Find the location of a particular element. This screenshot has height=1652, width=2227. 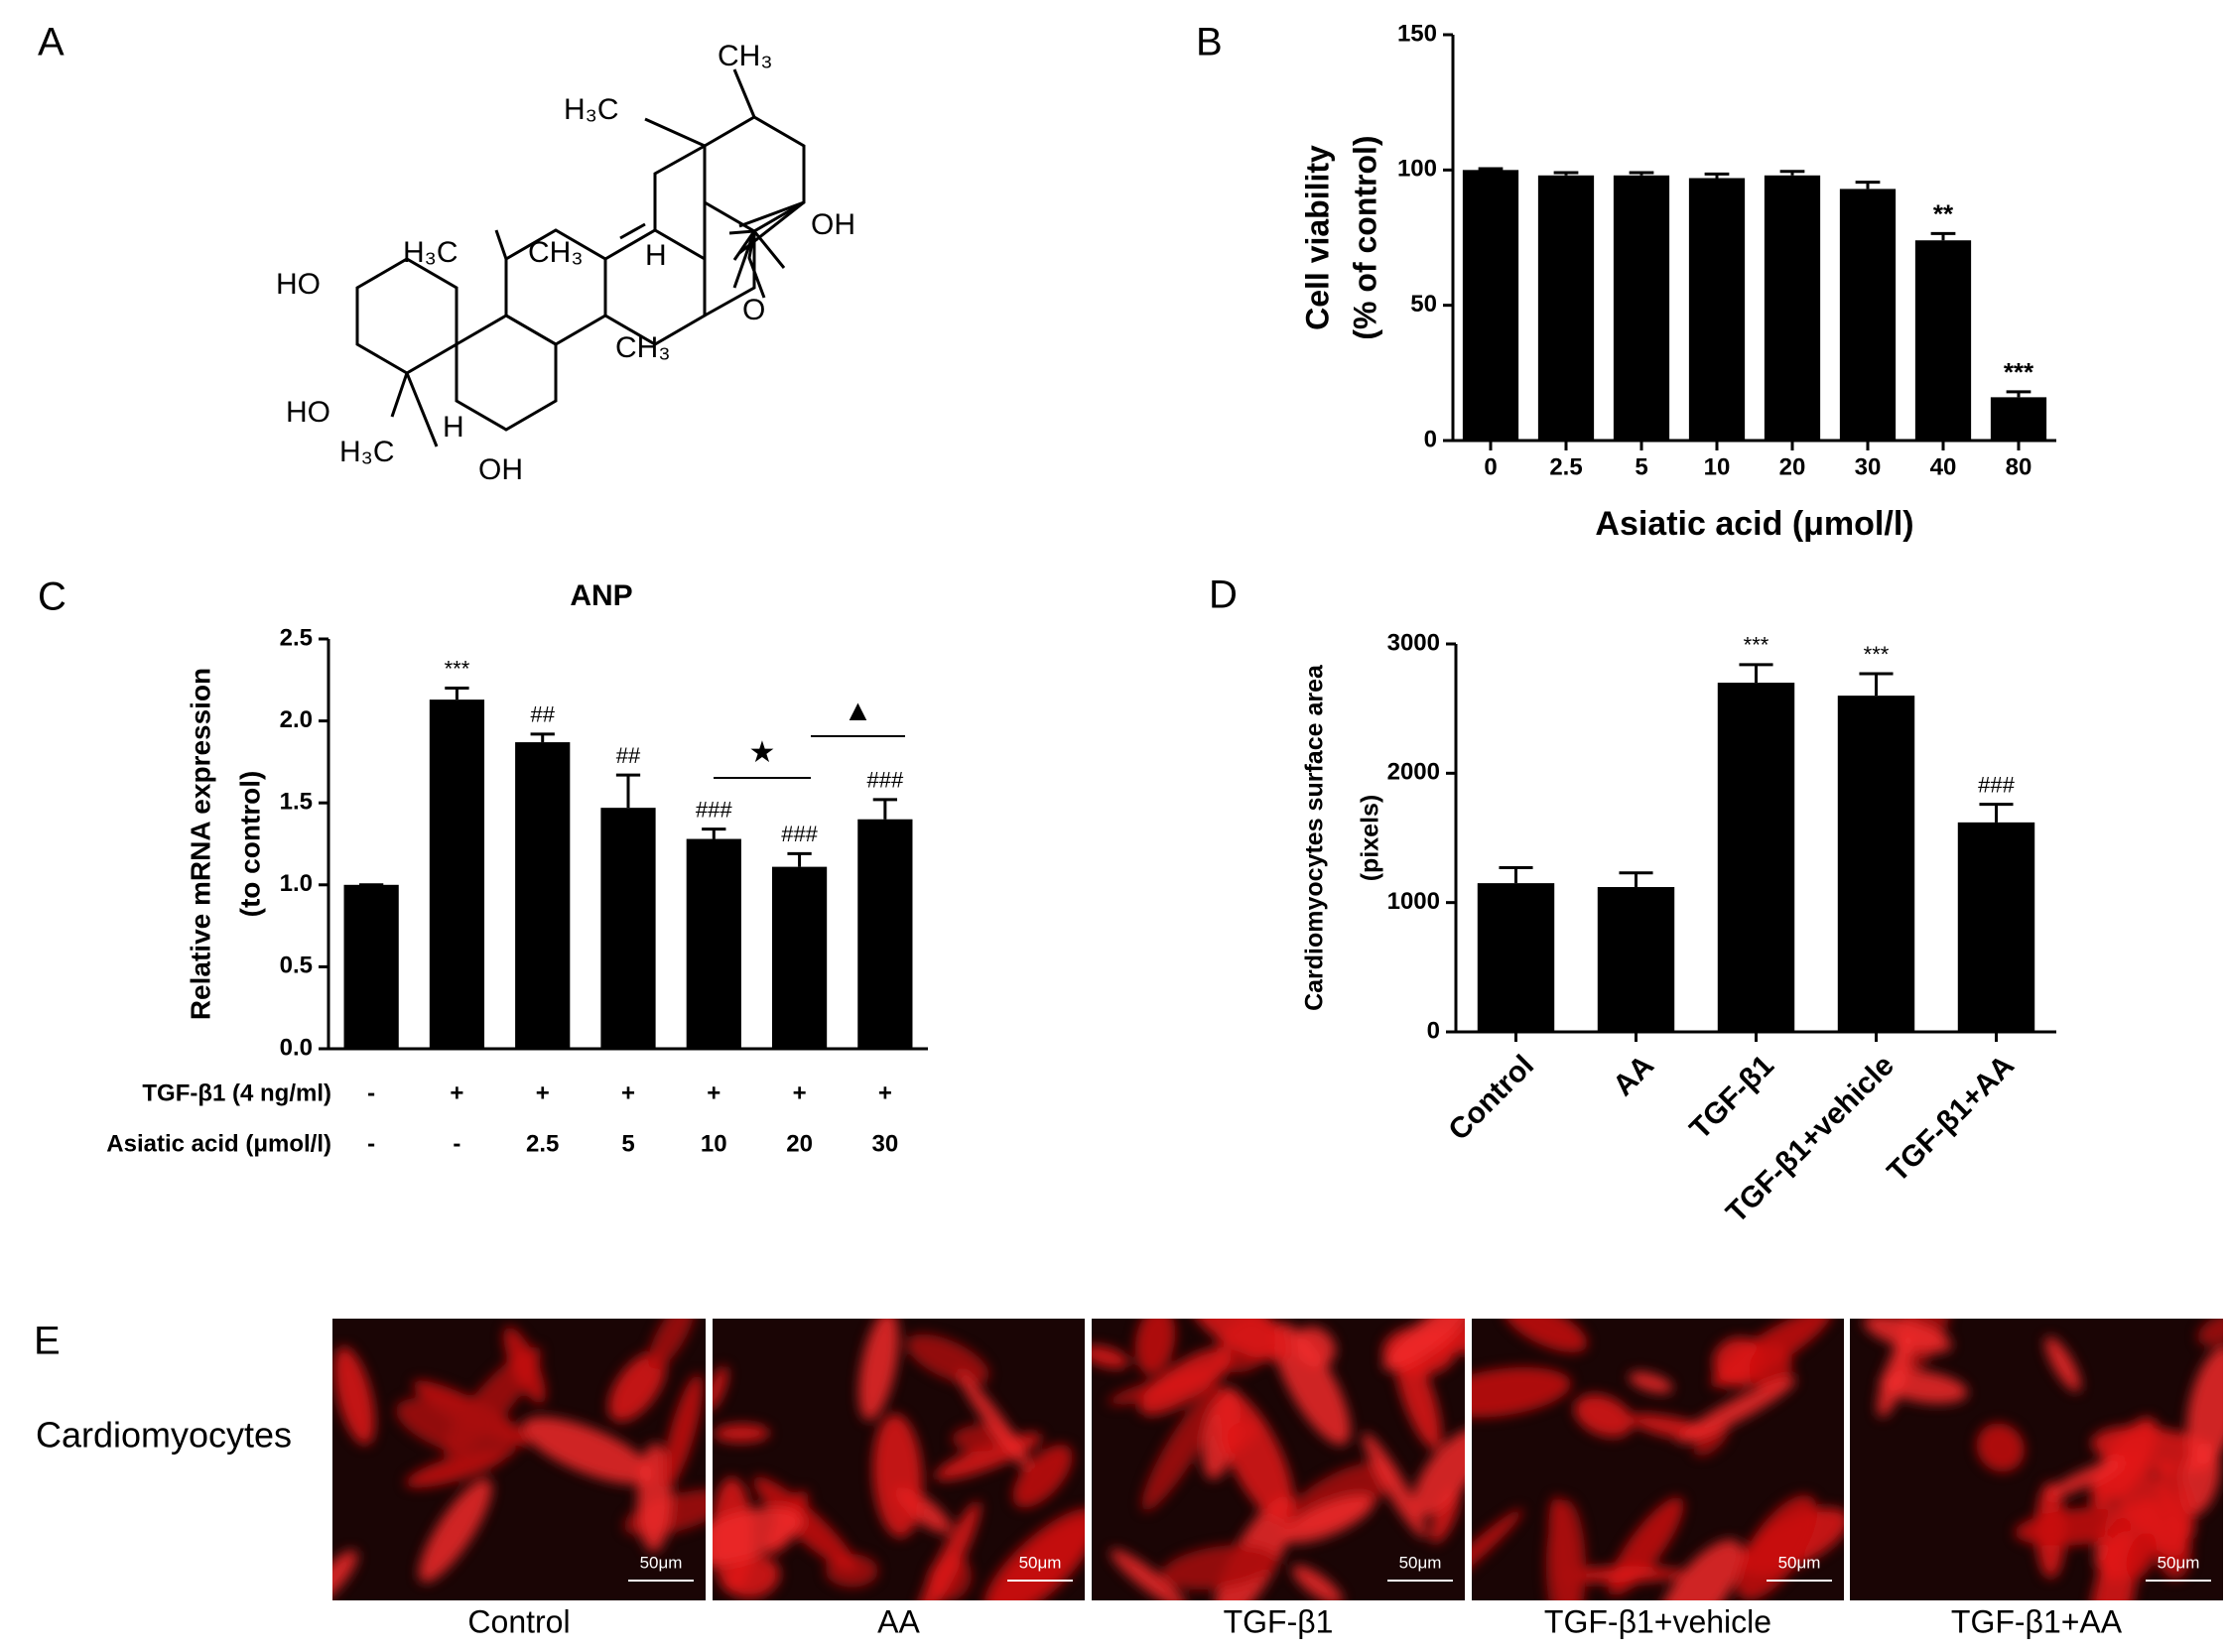

row-label: Cardiomyocytes is located at coordinates (164, 1435).